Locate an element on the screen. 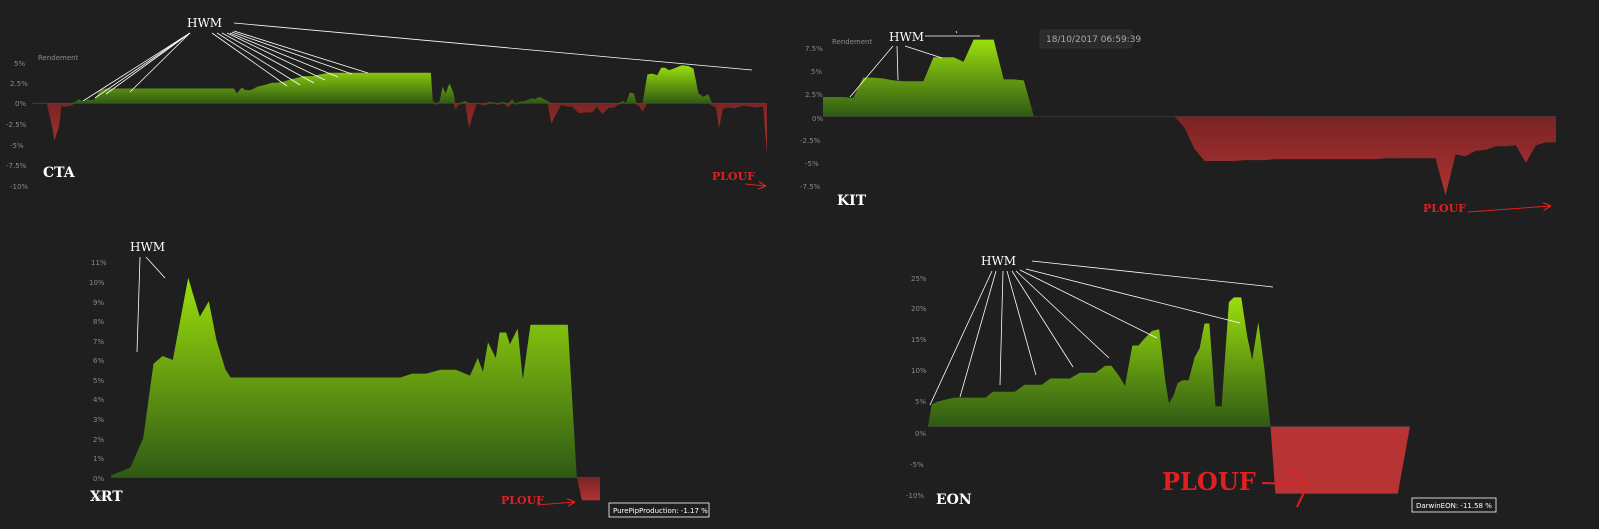 The height and width of the screenshot is (529, 1599). eon-y-tick: -5% is located at coordinates (917, 465).